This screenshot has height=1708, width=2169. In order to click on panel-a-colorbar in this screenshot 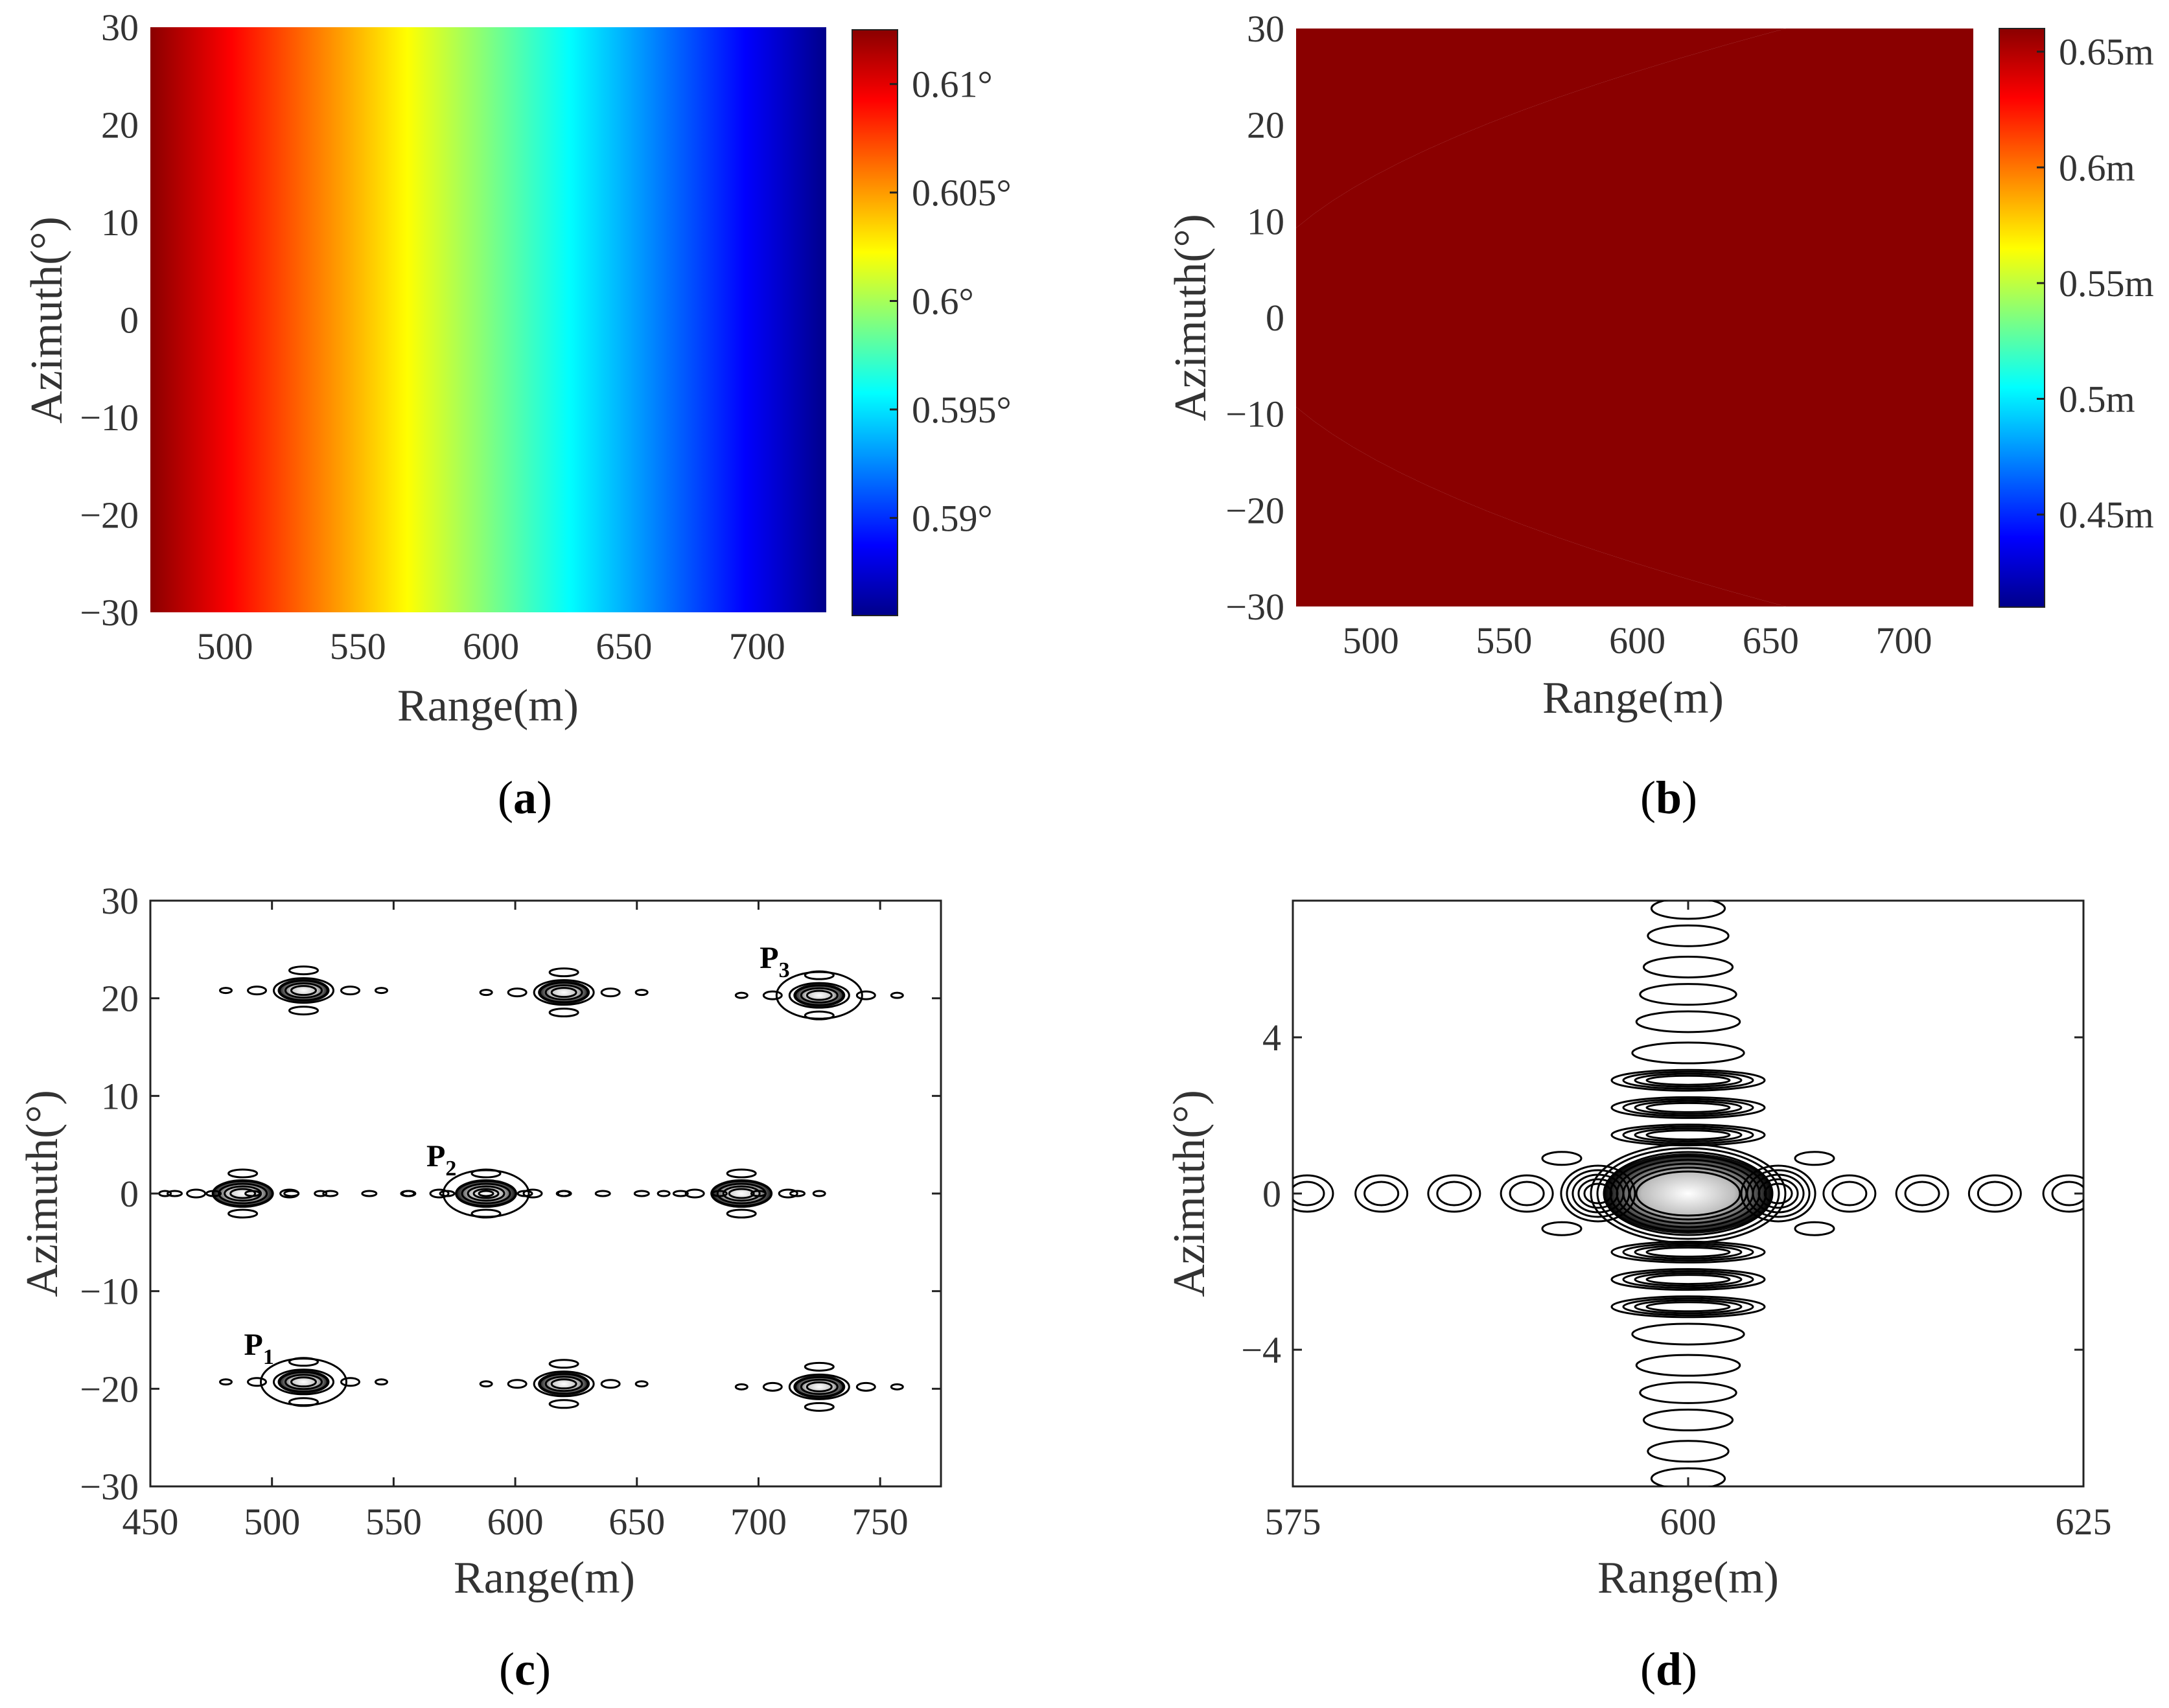, I will do `click(875, 322)`.